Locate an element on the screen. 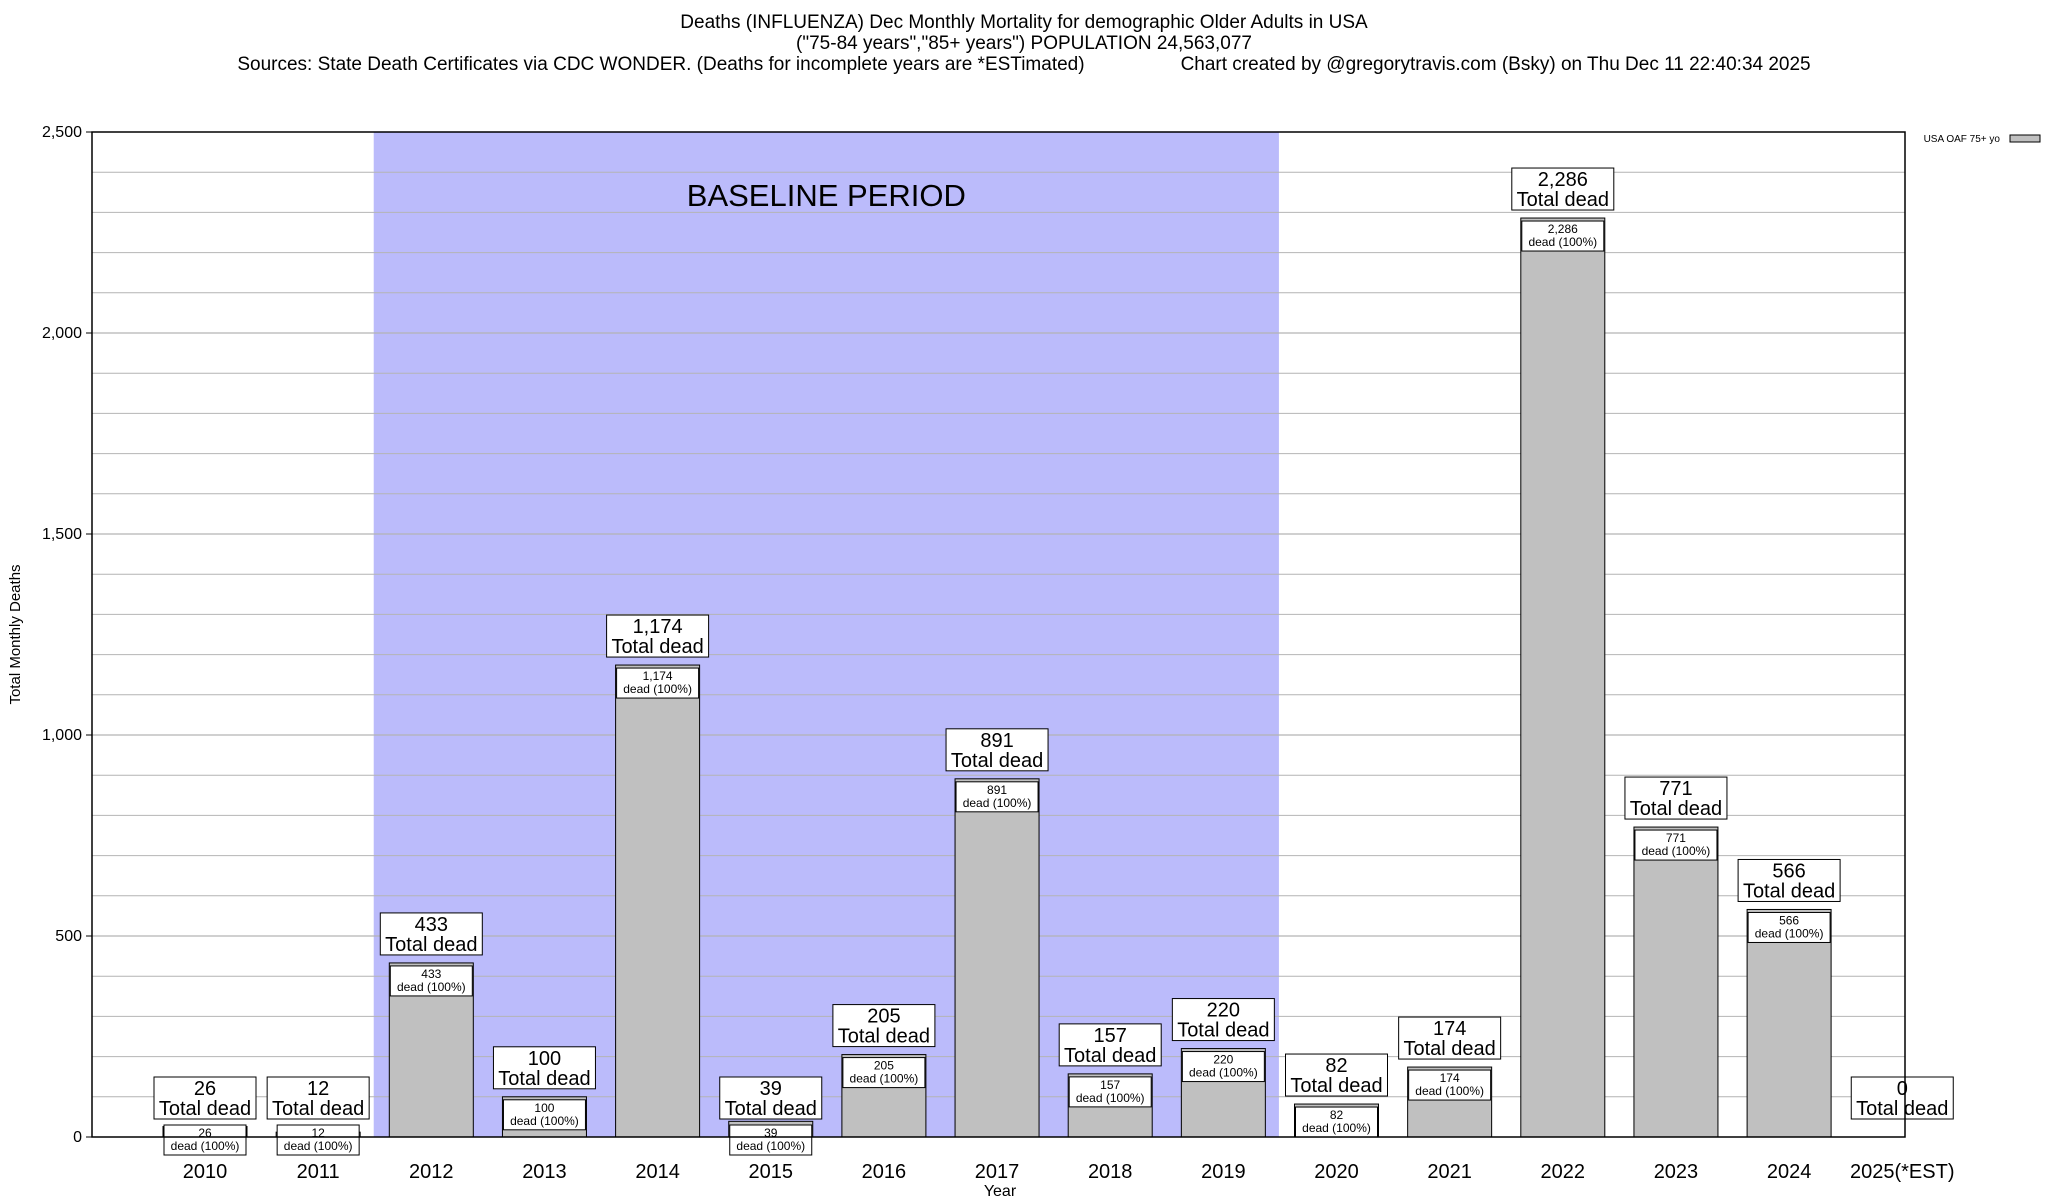 The width and height of the screenshot is (2048, 1200). x-tick-label: 2023 is located at coordinates (1676, 1172).